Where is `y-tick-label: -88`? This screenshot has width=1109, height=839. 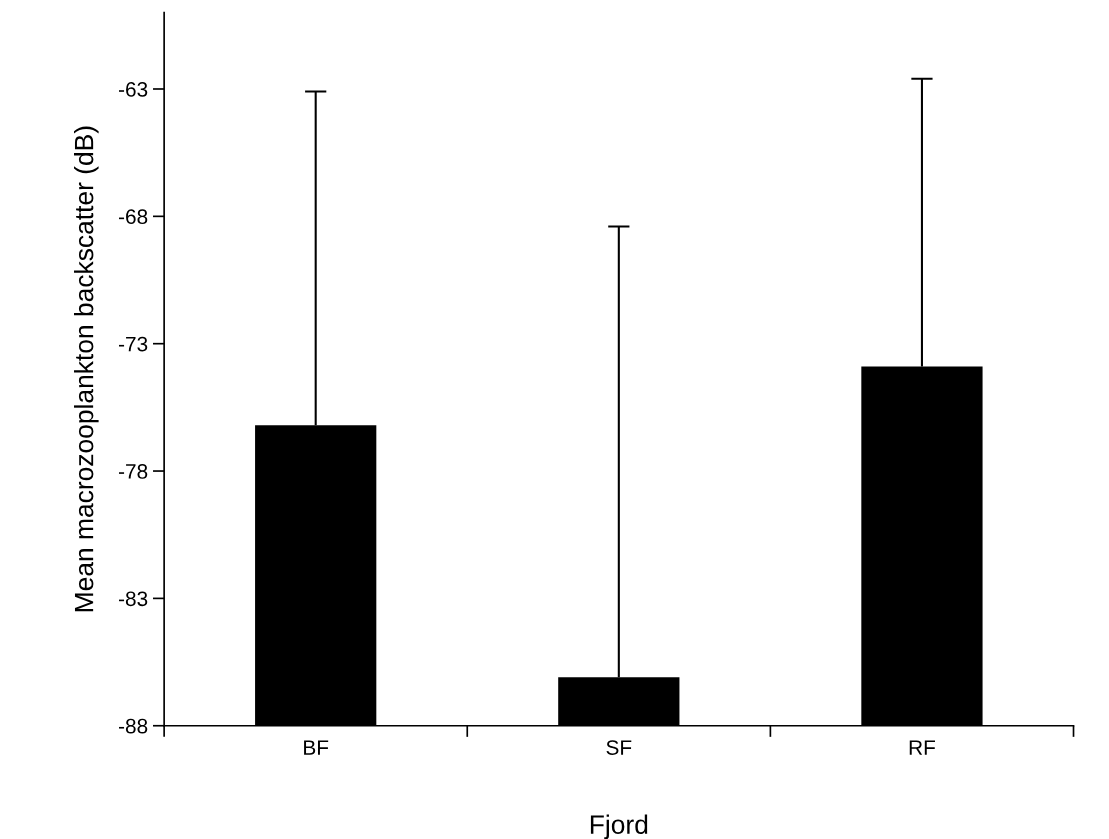 y-tick-label: -88 is located at coordinates (133, 726).